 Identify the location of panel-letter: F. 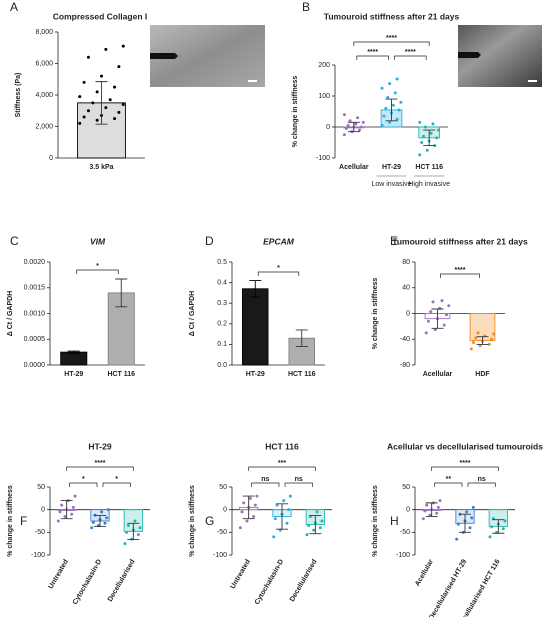
(23, 521).